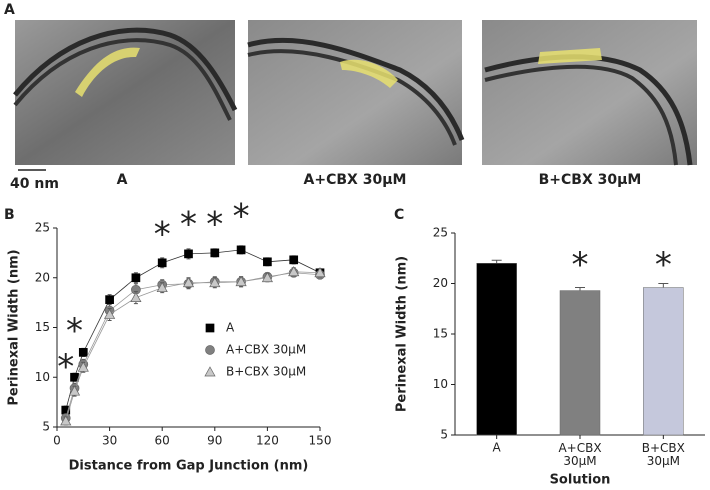 This screenshot has width=710, height=490. What do you see at coordinates (497, 448) in the screenshot?
I see `x-tick-label: A` at bounding box center [497, 448].